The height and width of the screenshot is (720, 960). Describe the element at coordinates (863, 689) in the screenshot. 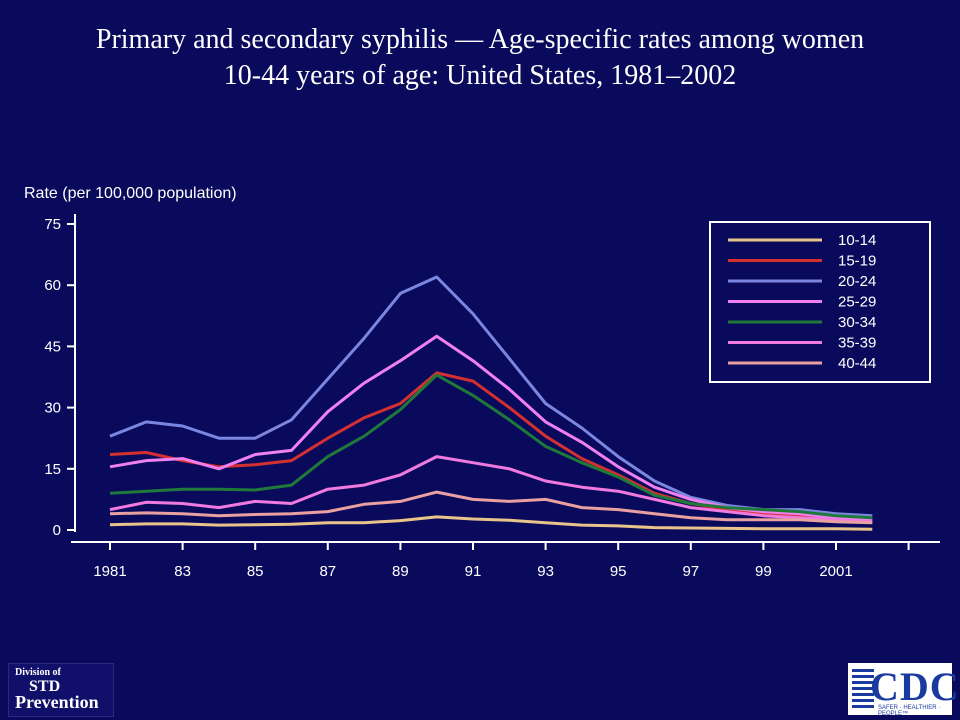

I see `cdc-logo-stripes` at that location.